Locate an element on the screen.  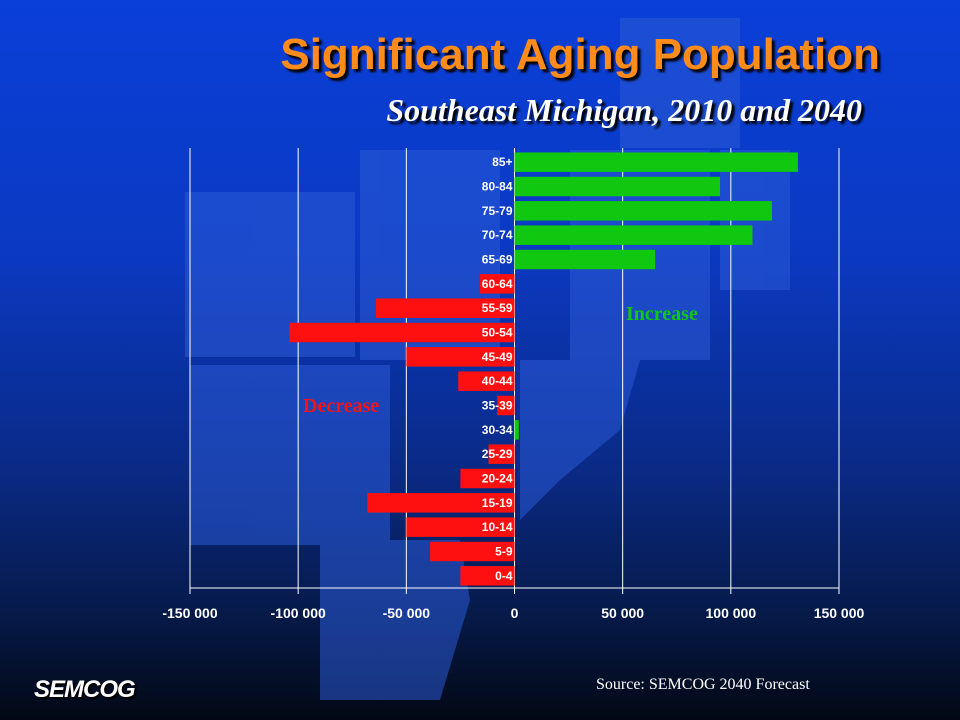
category-label: 0-4 is located at coordinates (504, 576).